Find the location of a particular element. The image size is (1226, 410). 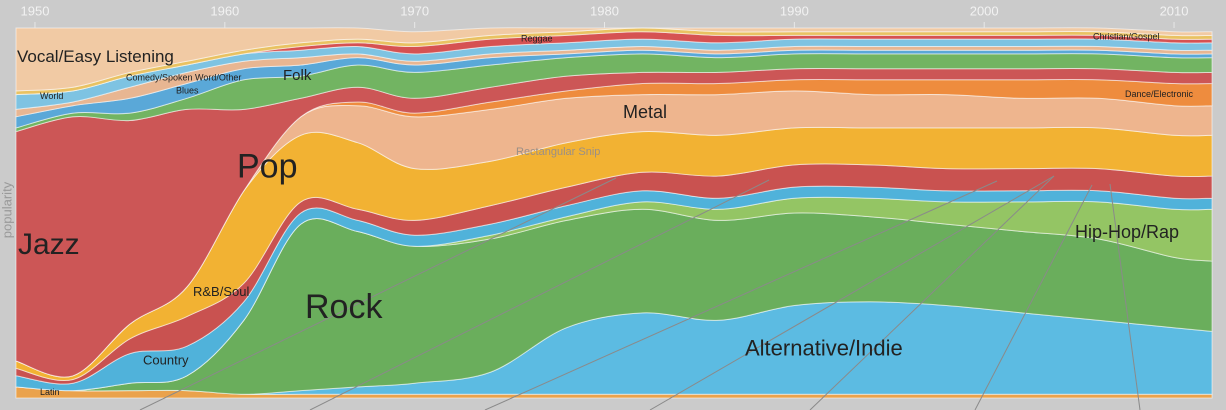

series-label: Dance/Electronic is located at coordinates (1159, 94).